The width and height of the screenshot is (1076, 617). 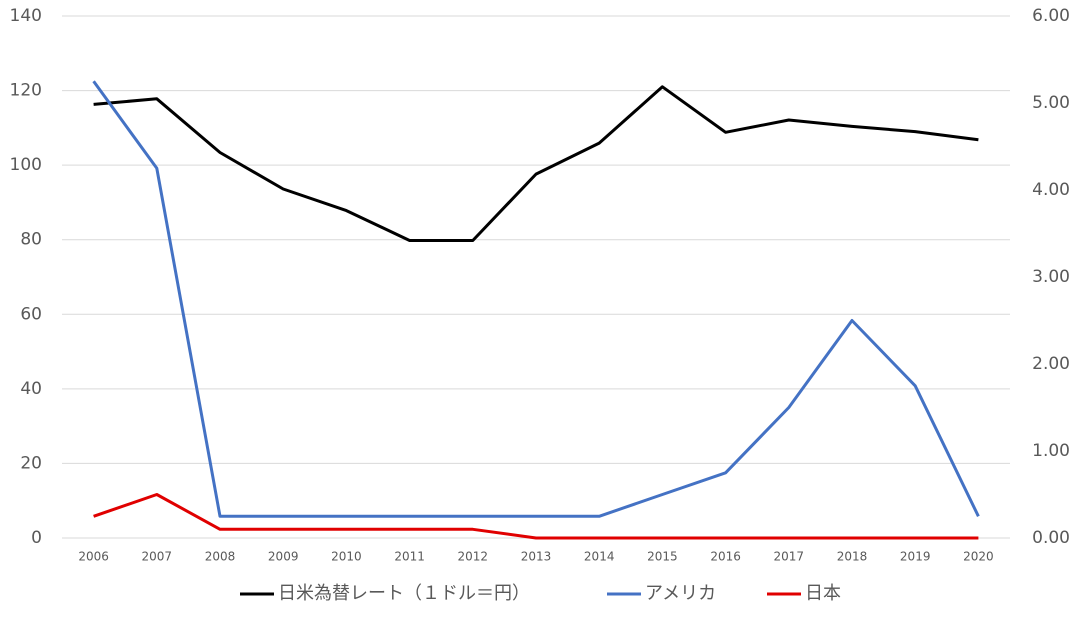 I want to click on series-line, so click(x=536, y=516).